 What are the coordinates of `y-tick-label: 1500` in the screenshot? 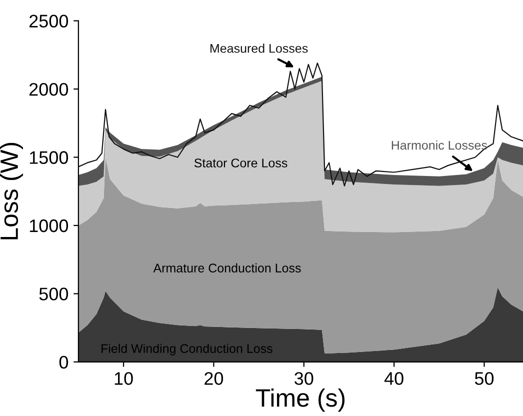 It's located at (49, 157).